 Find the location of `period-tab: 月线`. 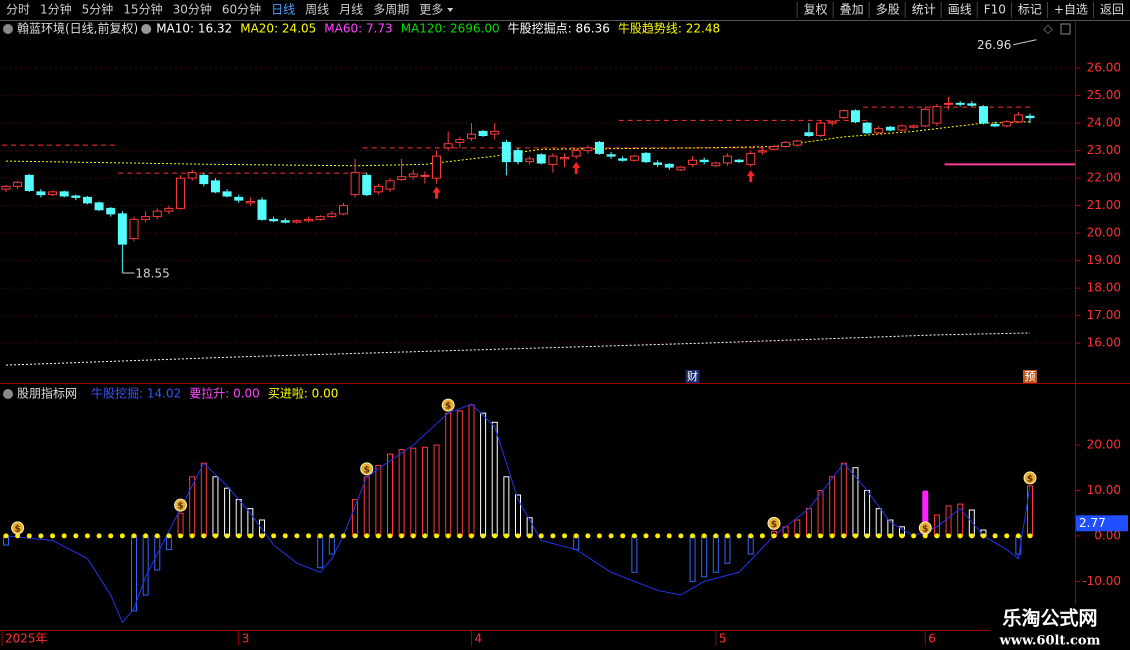

period-tab: 月线 is located at coordinates (351, 10).